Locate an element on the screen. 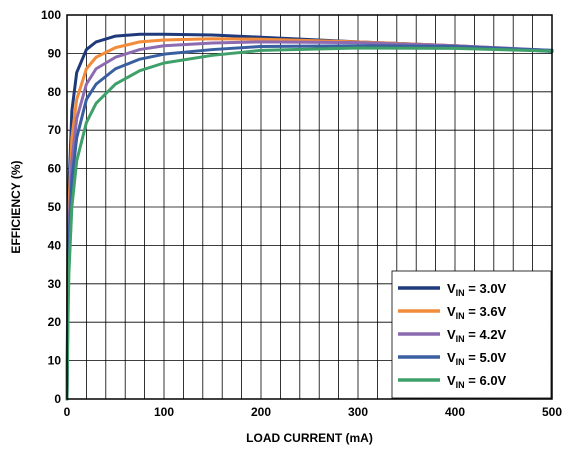 The width and height of the screenshot is (564, 449). legend-label-2: VIN = 3.6V is located at coordinates (477, 312).